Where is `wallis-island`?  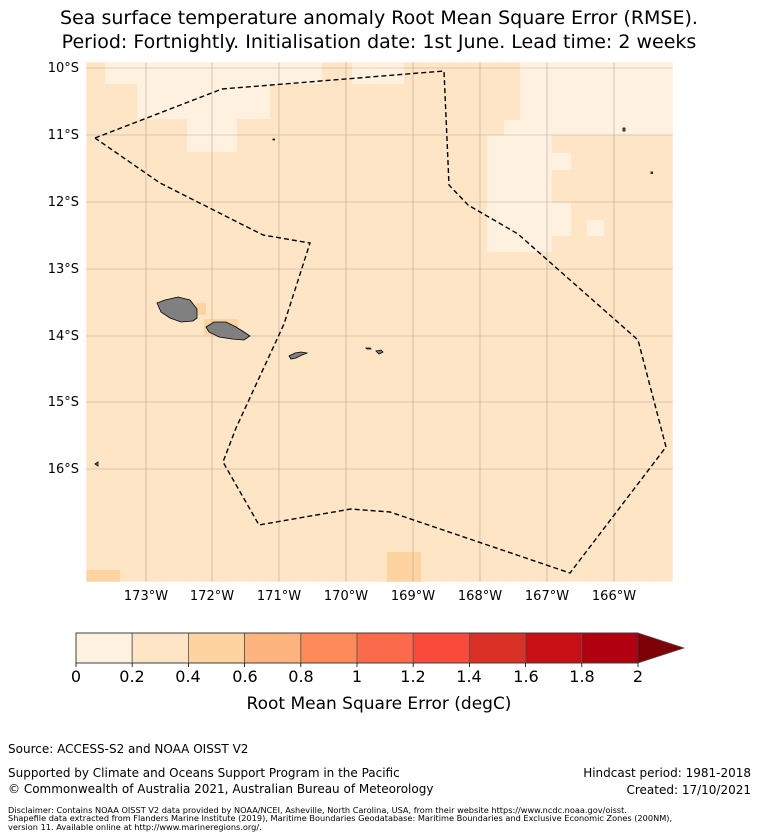 wallis-island is located at coordinates (96, 464).